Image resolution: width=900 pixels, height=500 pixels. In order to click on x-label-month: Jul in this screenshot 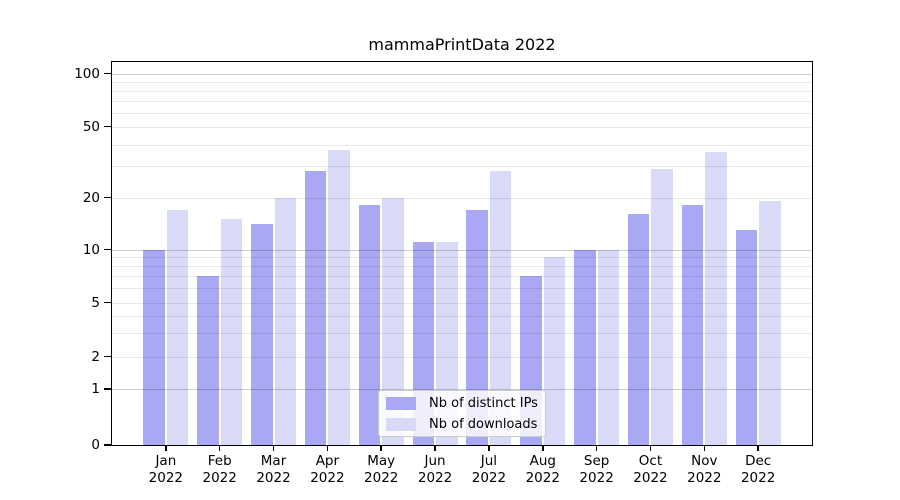, I will do `click(489, 461)`.